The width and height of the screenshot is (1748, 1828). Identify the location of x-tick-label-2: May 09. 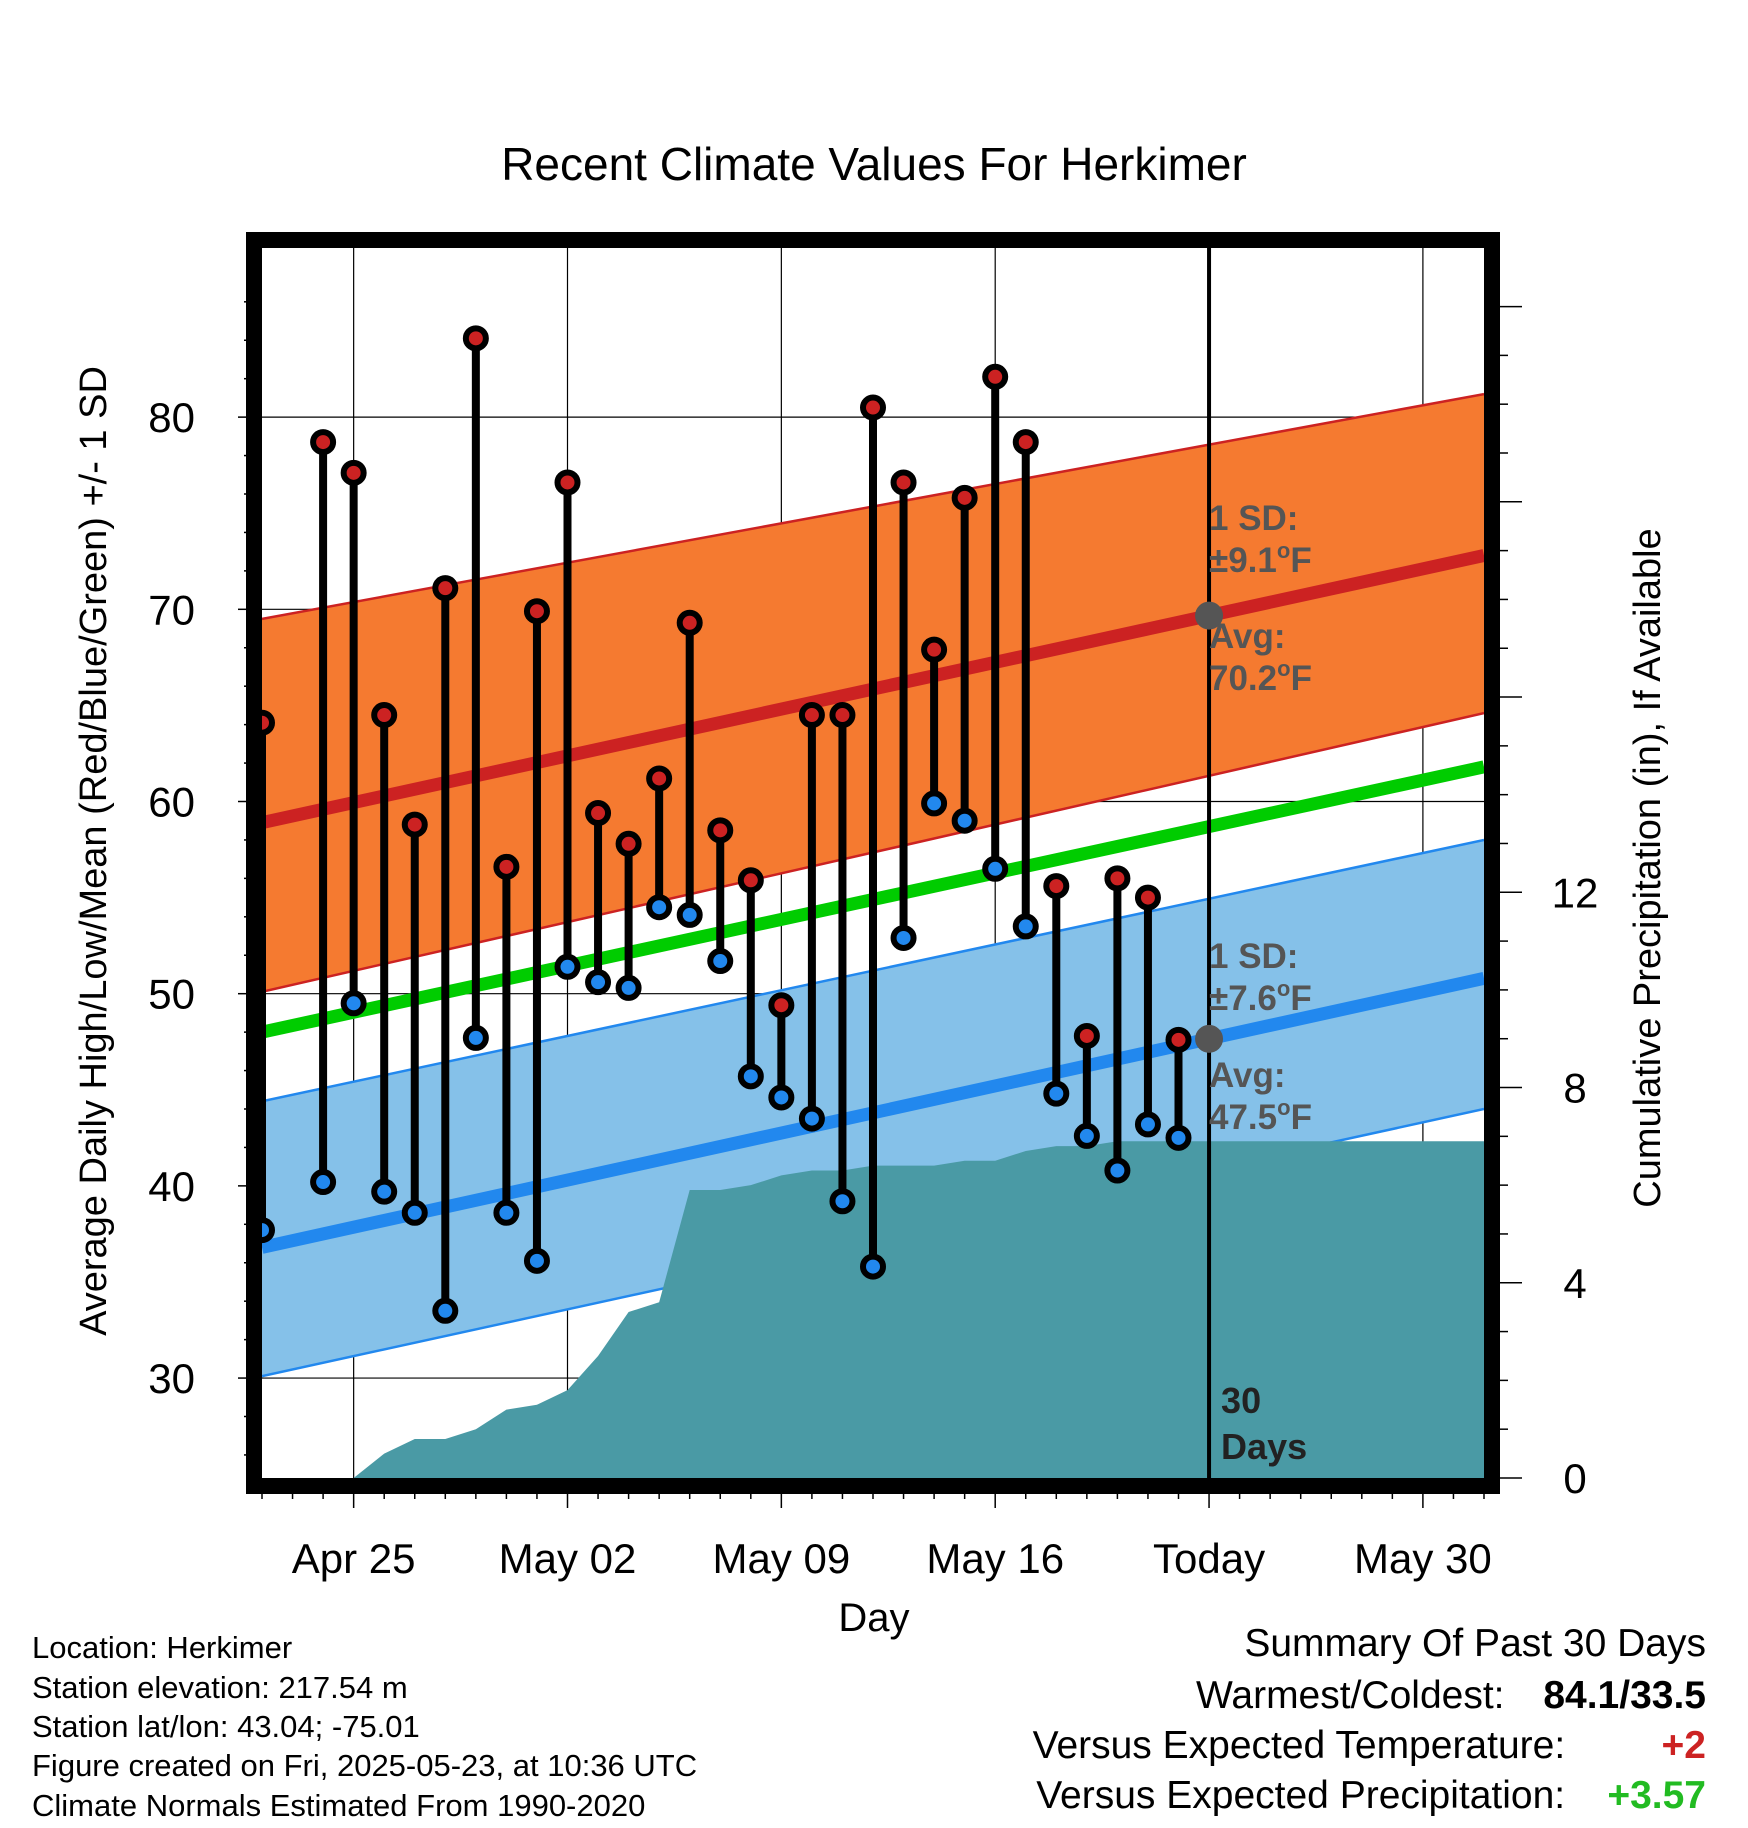
(781, 1558).